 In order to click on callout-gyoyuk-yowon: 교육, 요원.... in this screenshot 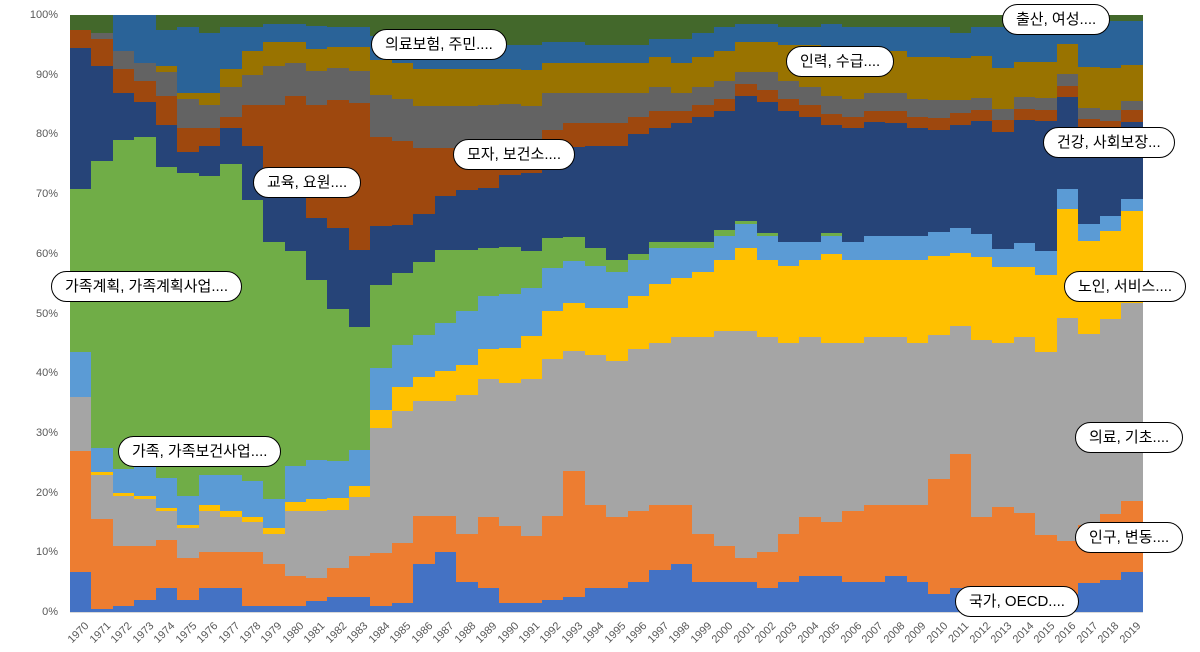, I will do `click(307, 182)`.